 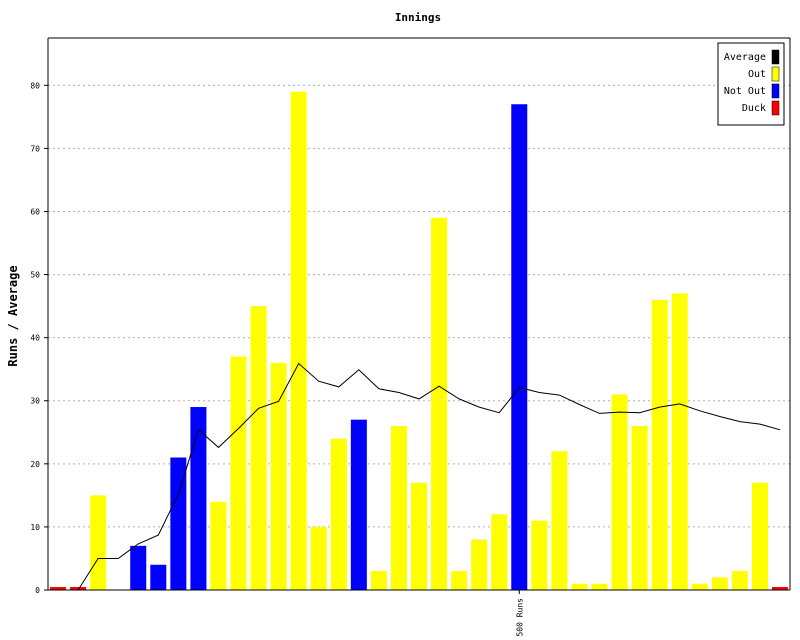 I want to click on y-tick-label: 40, so click(x=35, y=338).